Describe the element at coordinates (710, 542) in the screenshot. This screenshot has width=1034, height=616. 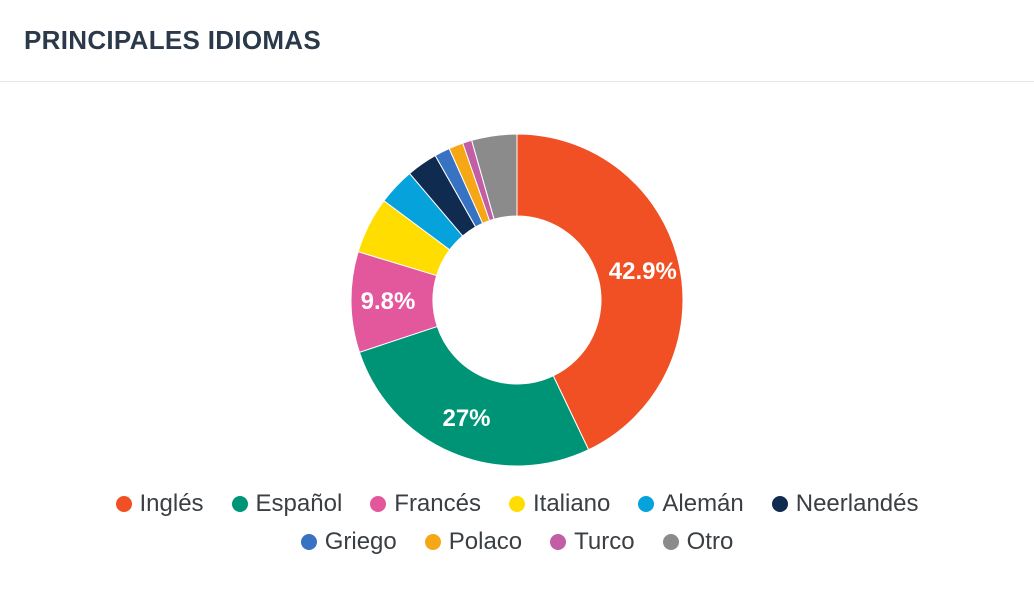
I see `legend-label: Otro` at that location.